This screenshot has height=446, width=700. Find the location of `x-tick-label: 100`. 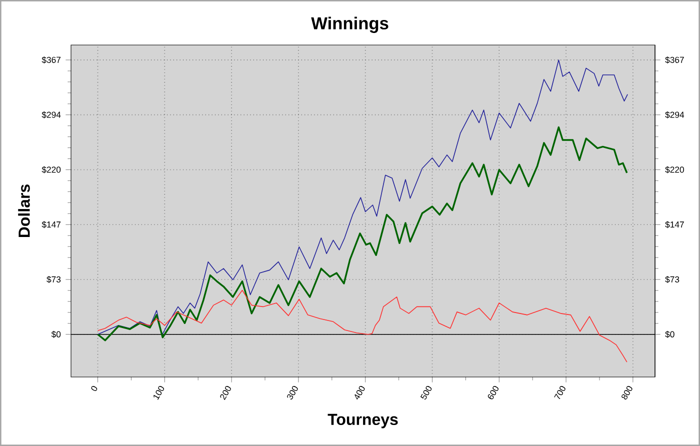

x-tick-label: 100 is located at coordinates (159, 393).